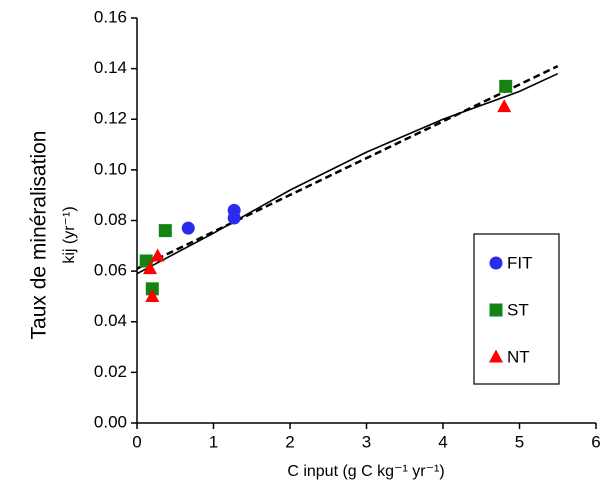 The image size is (605, 493). What do you see at coordinates (520, 262) in the screenshot?
I see `legend-label: FIT` at bounding box center [520, 262].